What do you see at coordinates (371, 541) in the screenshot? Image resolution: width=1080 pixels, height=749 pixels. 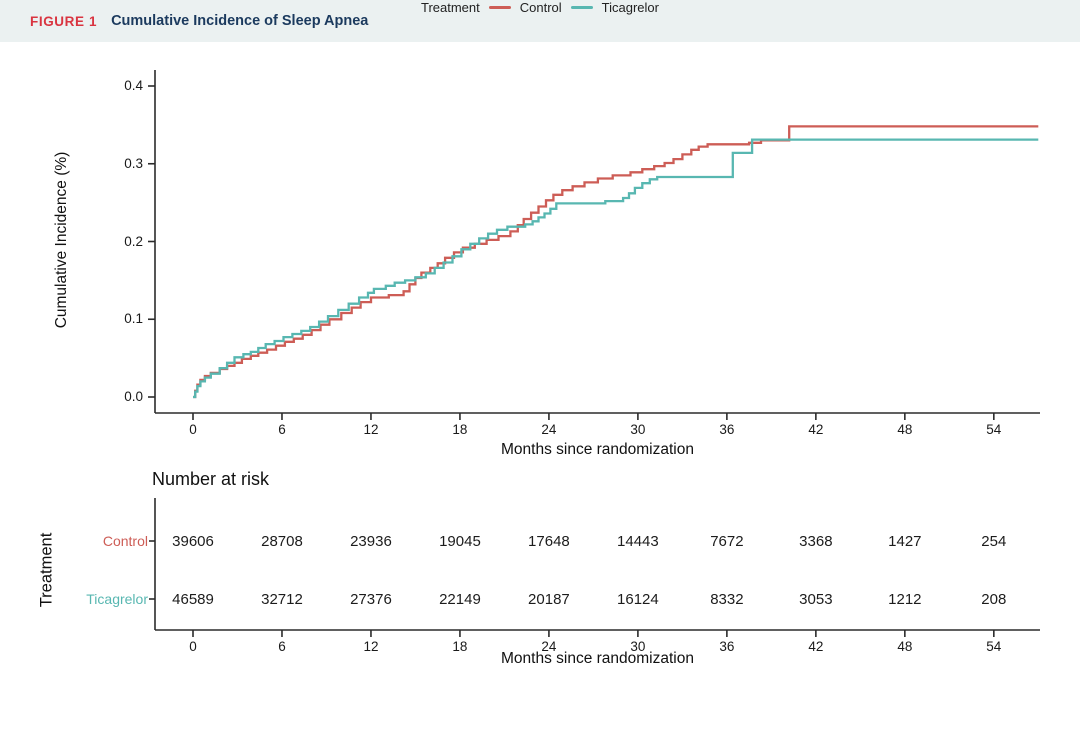 I see `risk-value: 23936` at bounding box center [371, 541].